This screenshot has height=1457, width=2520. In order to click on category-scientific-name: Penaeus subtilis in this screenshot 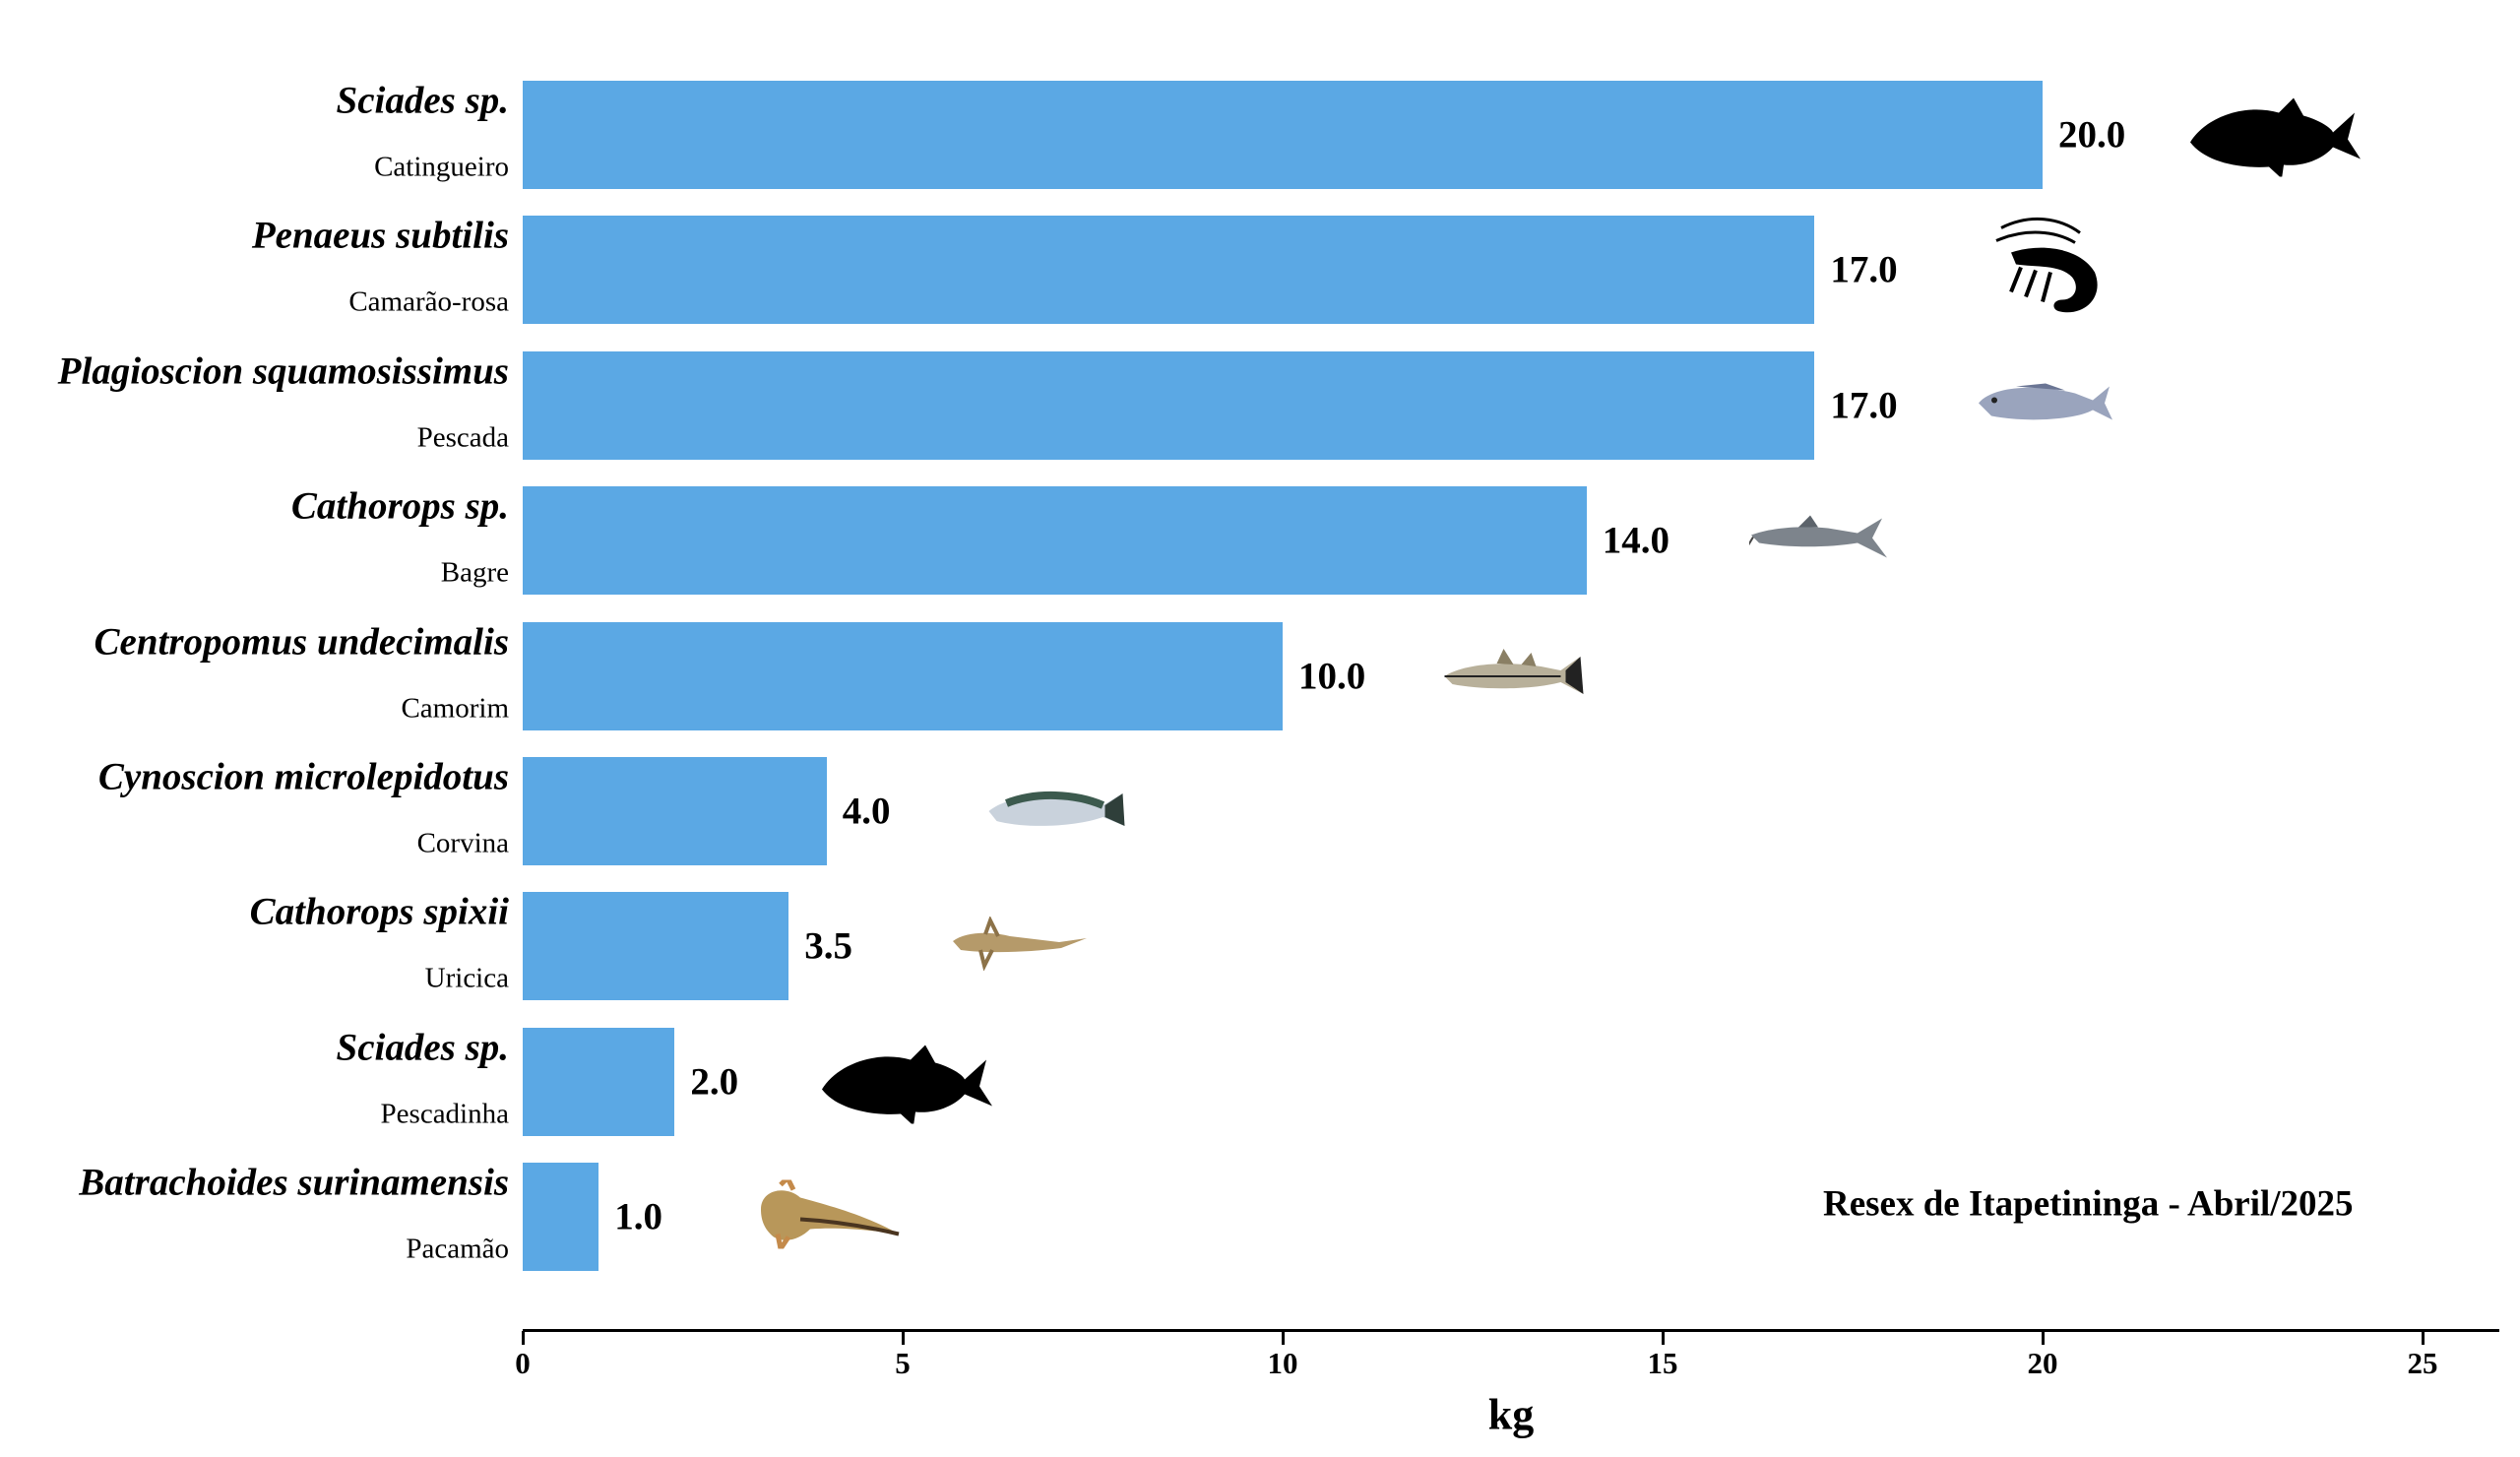, I will do `click(380, 235)`.